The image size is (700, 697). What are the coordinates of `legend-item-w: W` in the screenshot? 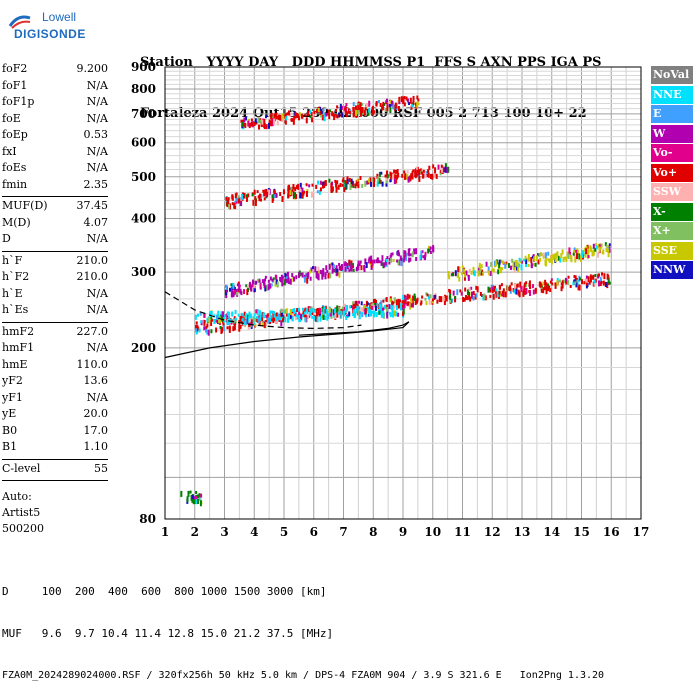 It's located at (672, 133).